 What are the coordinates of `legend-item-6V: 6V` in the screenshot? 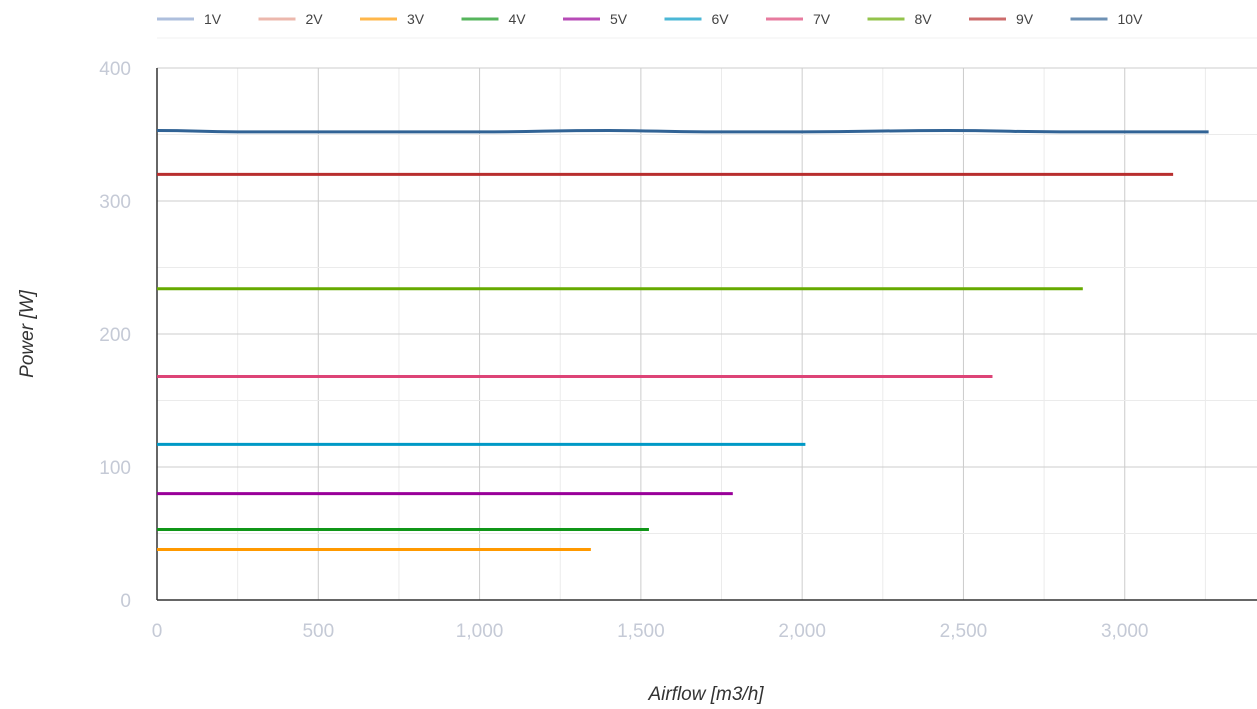 It's located at (697, 19).